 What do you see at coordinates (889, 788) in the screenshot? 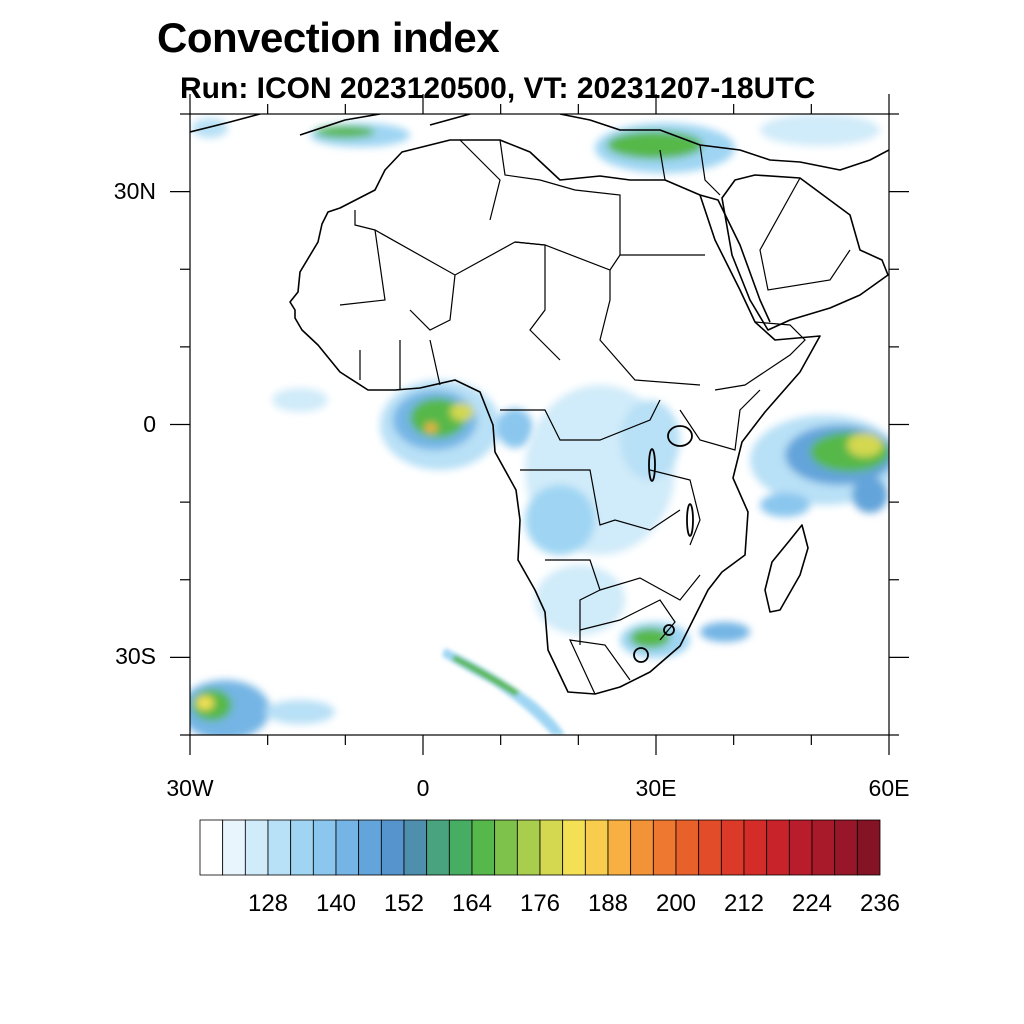
I see `x-tick-label: 60E` at bounding box center [889, 788].